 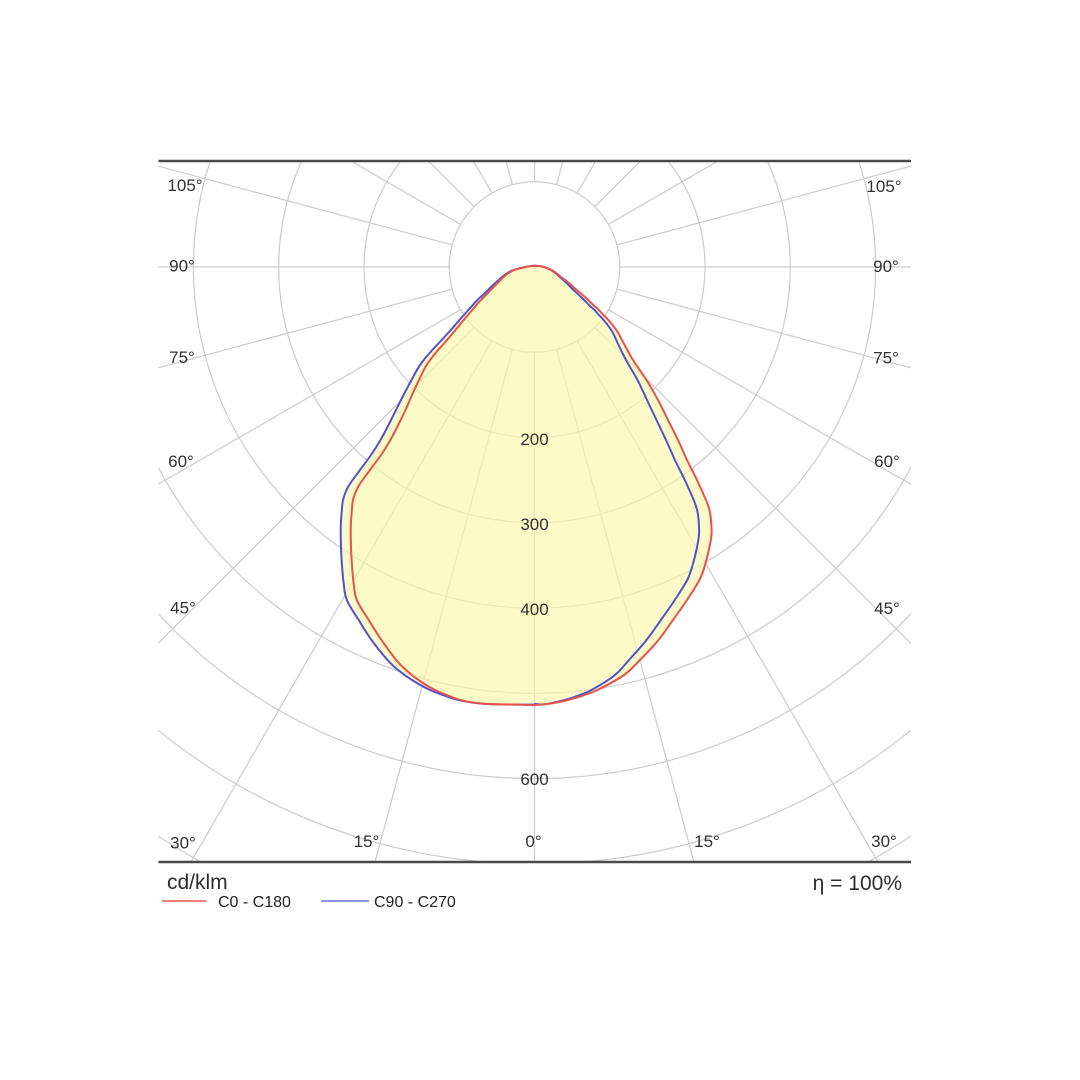 I want to click on svg-text: C0 - C180, so click(x=254, y=902).